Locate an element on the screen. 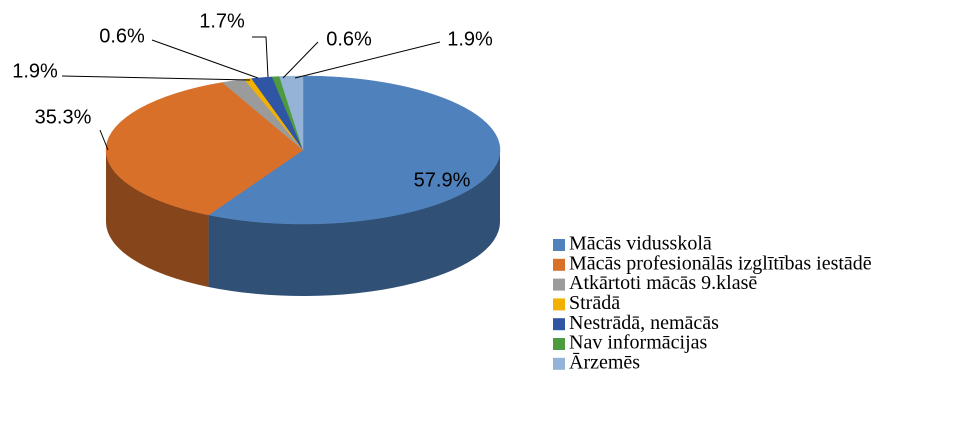  legend-label: Atkārtoti mācās 9.klasē is located at coordinates (663, 283).